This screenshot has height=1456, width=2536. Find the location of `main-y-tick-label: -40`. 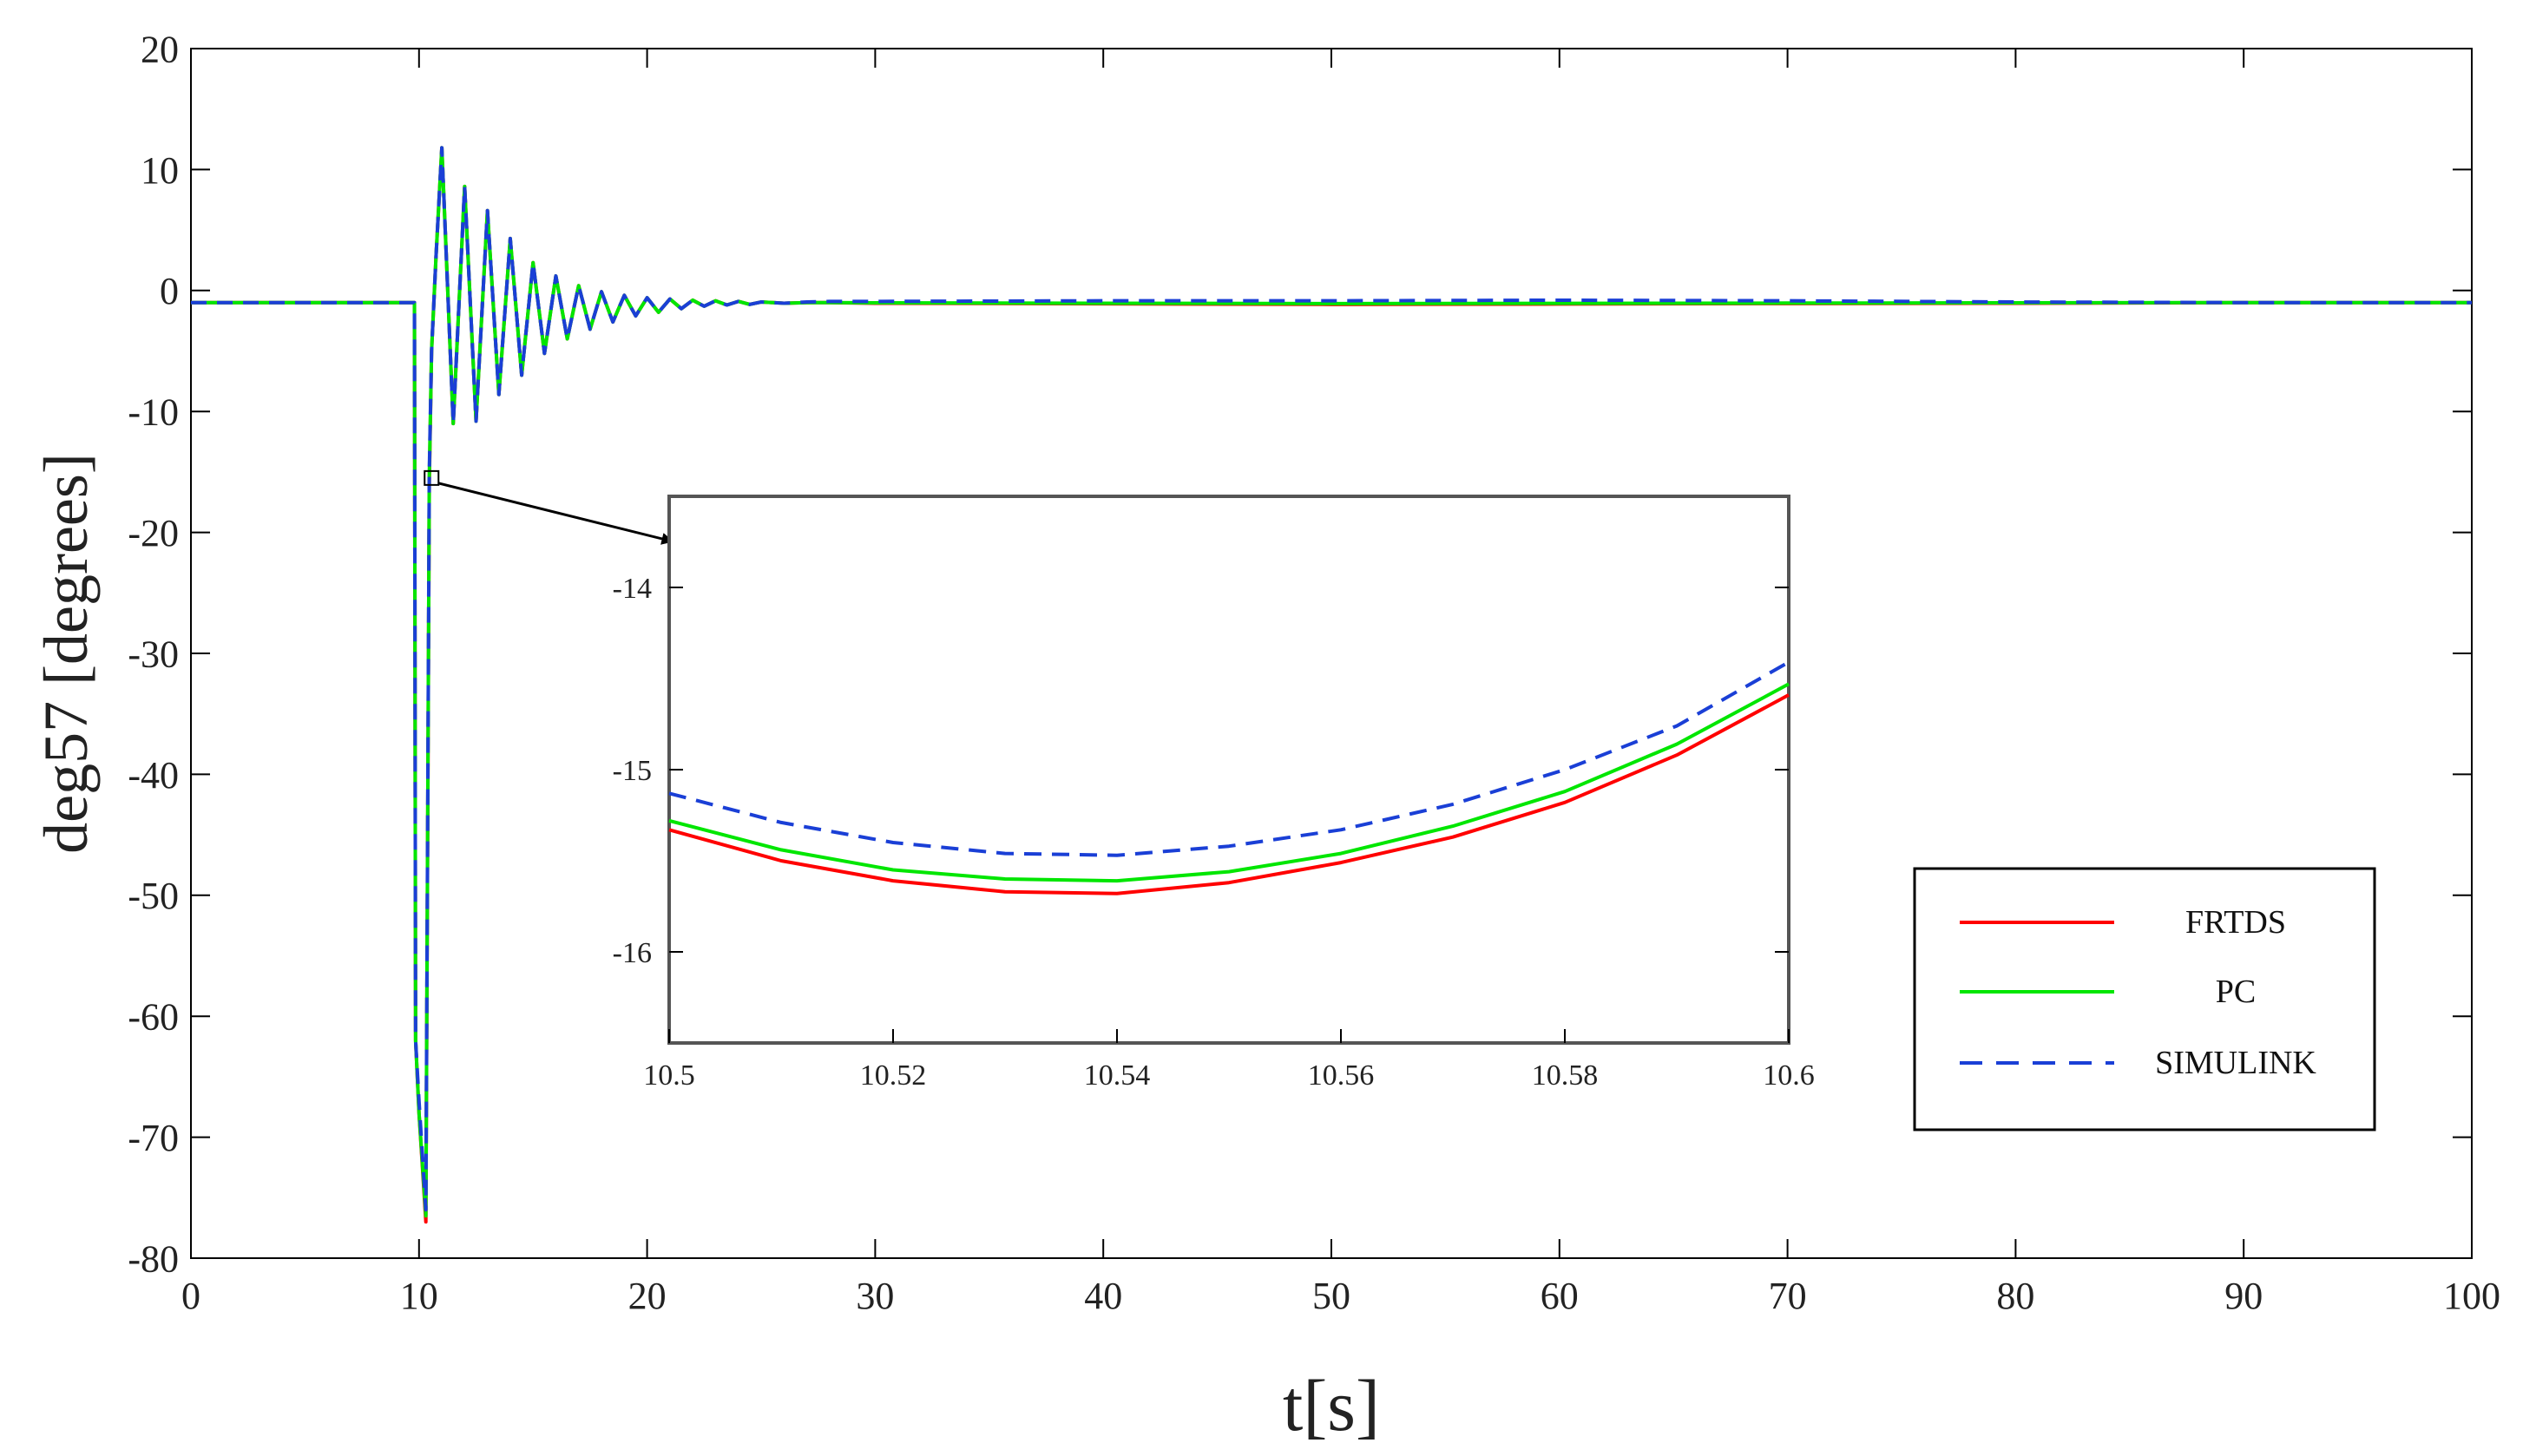

main-y-tick-label: -40 is located at coordinates (153, 775).